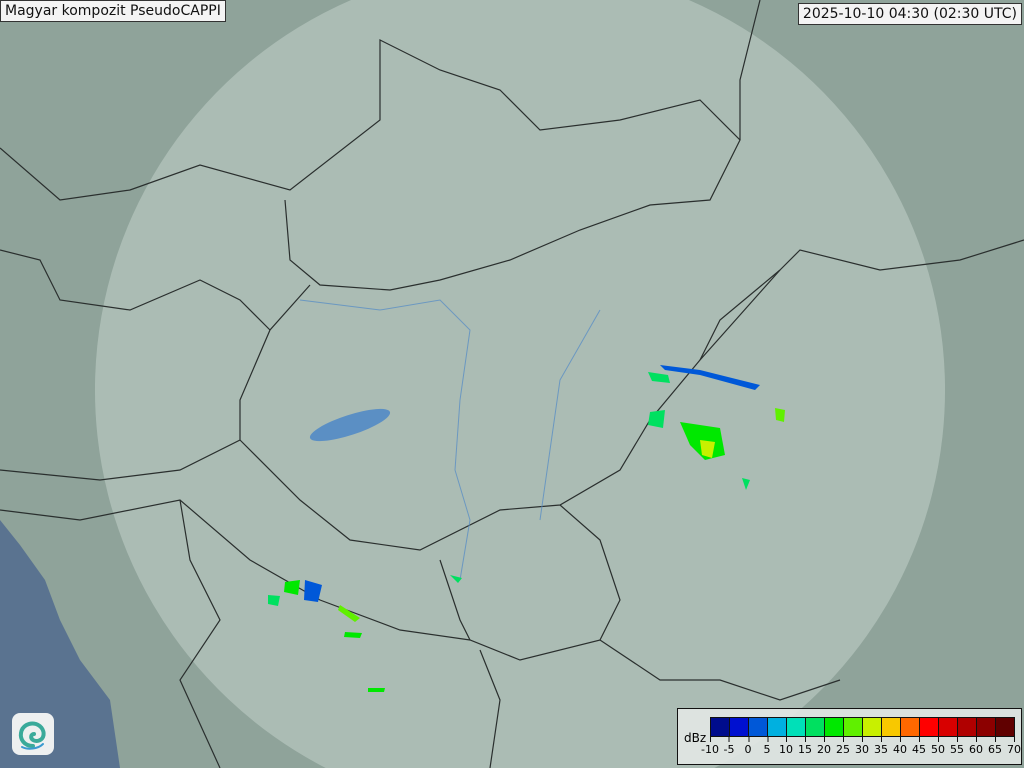  Describe the element at coordinates (995, 746) in the screenshot. I see `legend-tick-label: 65` at that location.